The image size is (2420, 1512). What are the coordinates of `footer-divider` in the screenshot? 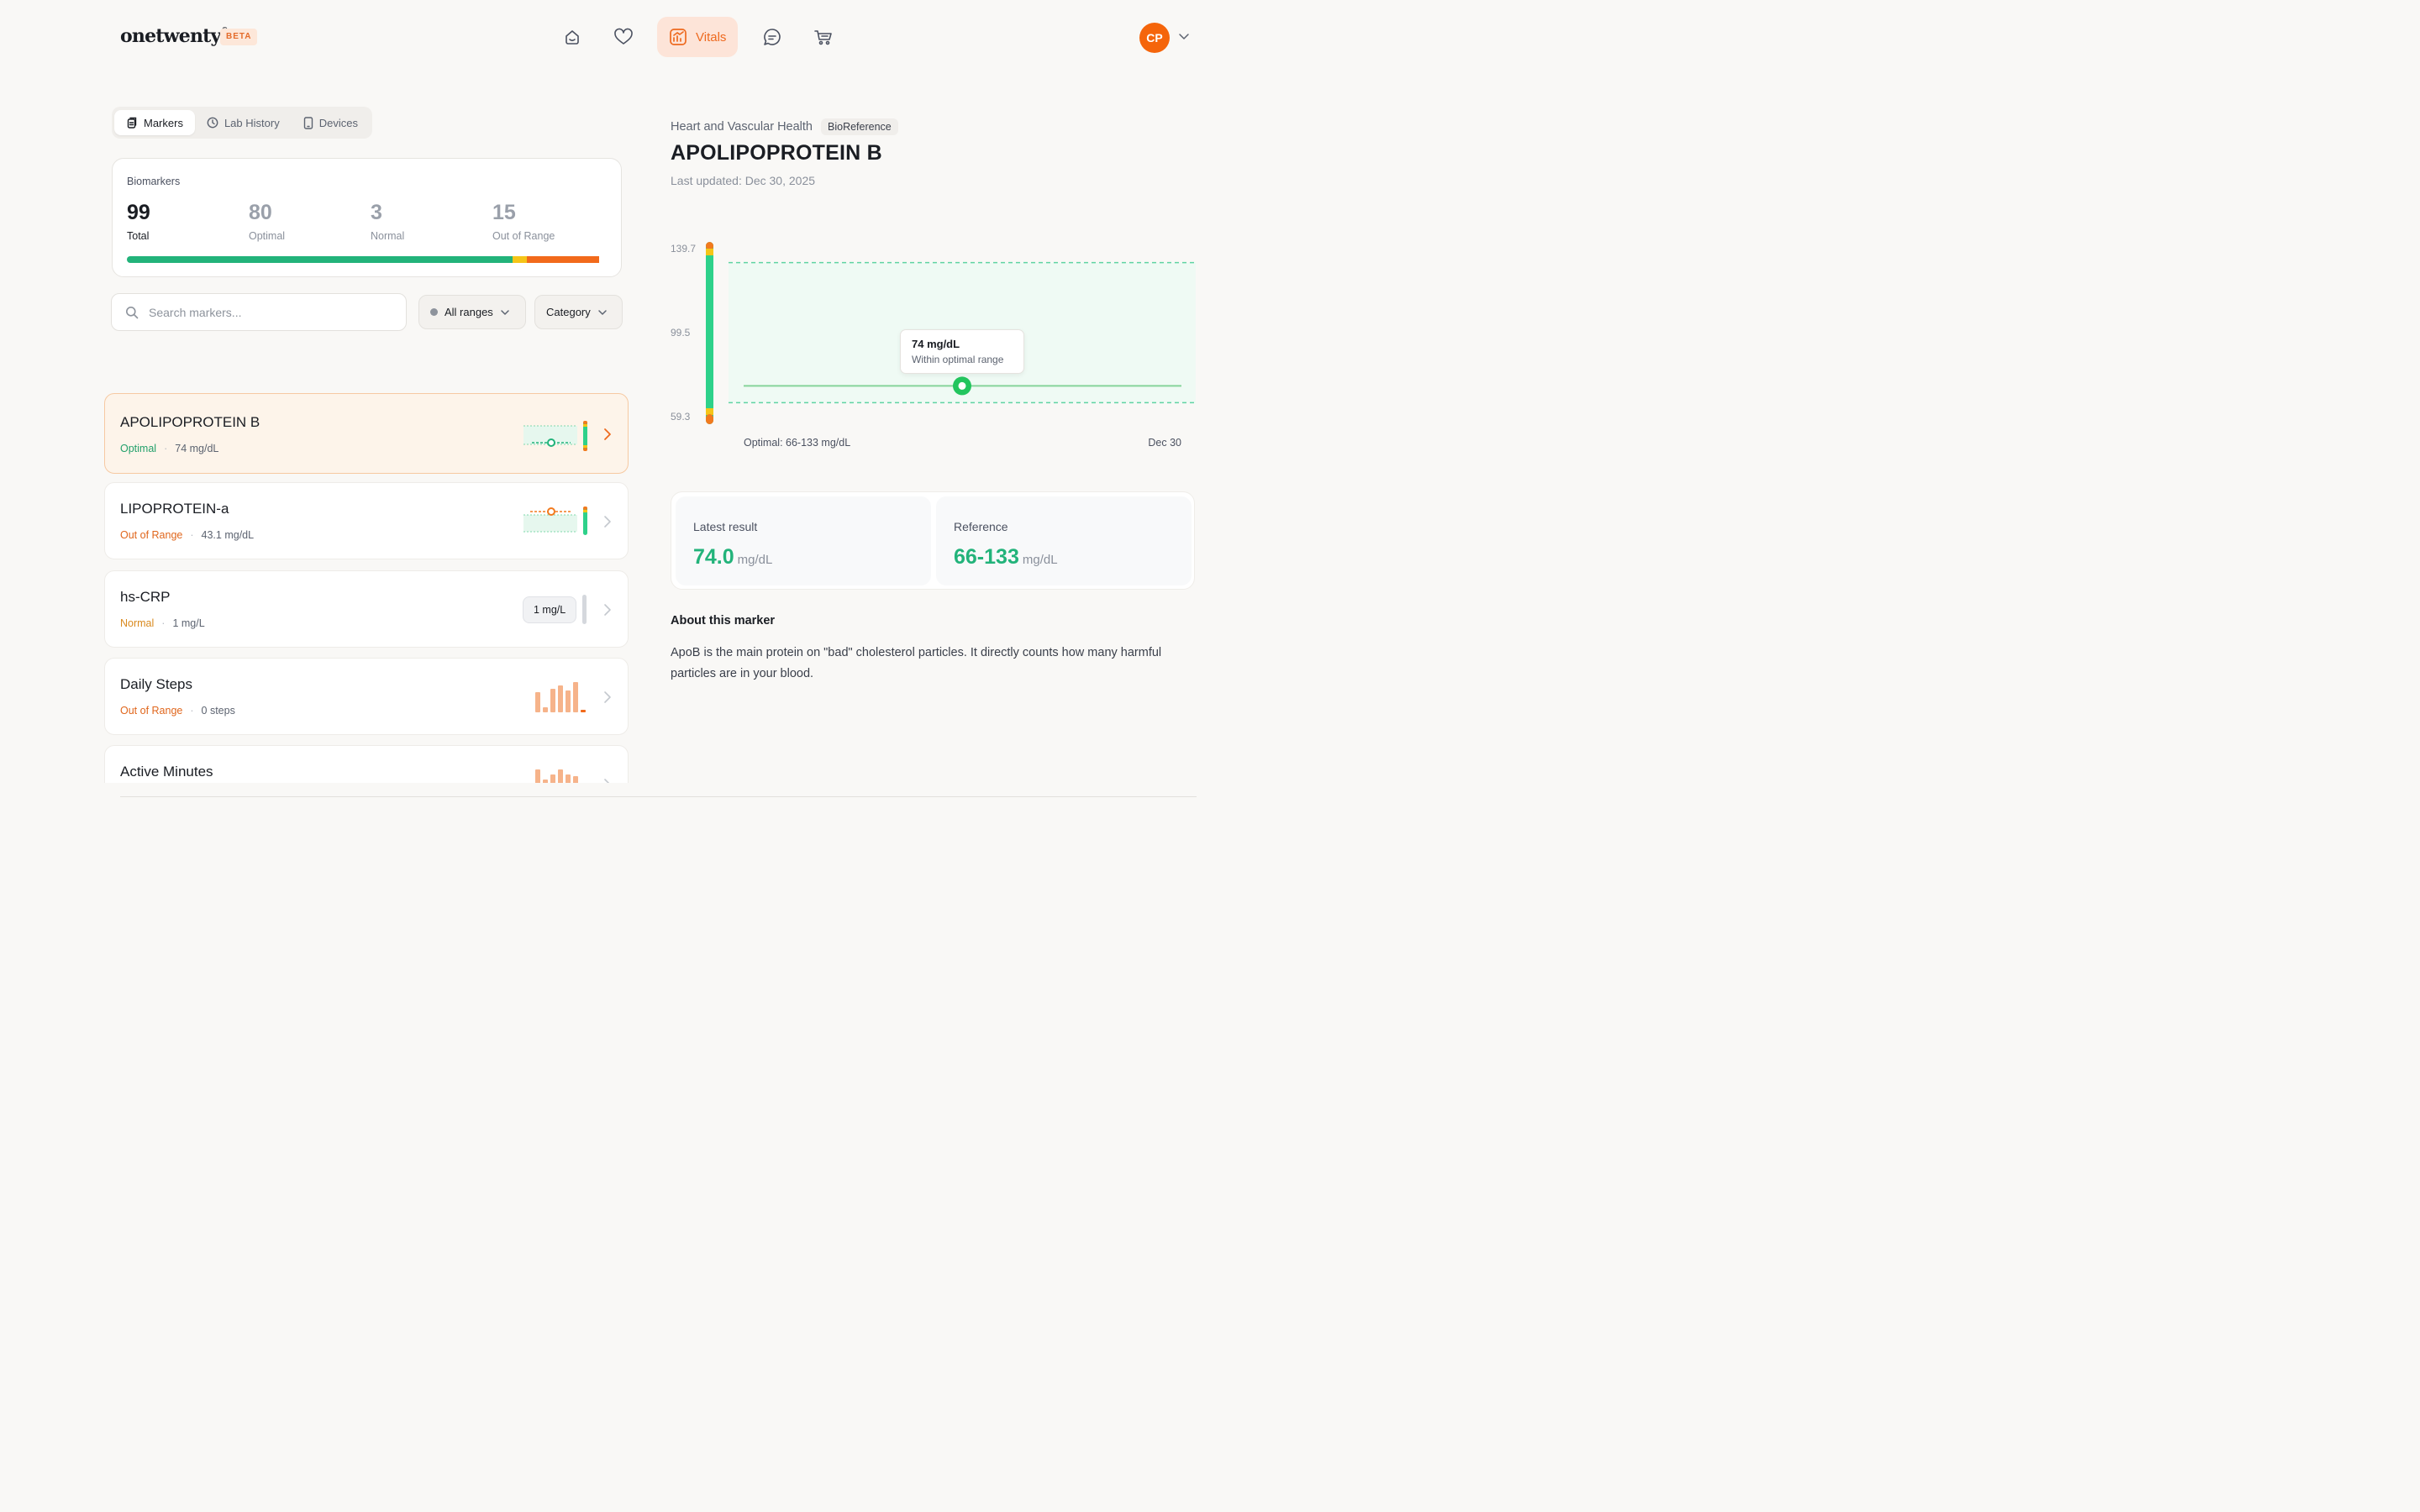 It's located at (658, 796).